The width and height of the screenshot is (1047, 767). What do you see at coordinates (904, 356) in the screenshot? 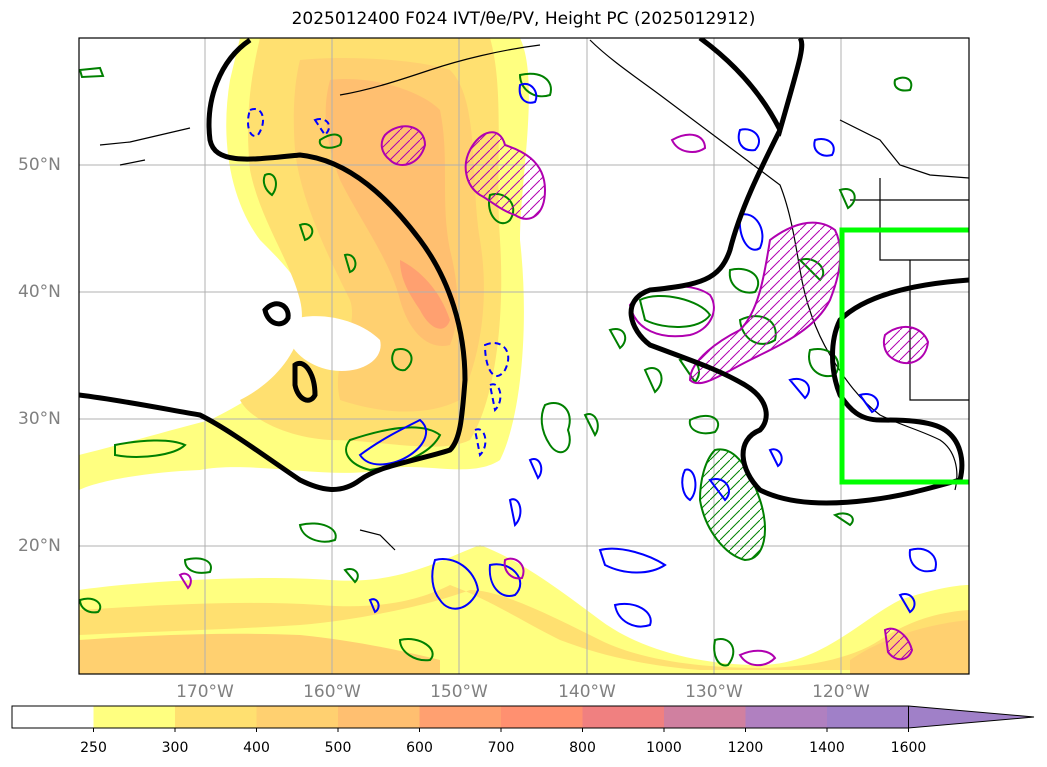
I see `target-region-box` at bounding box center [904, 356].